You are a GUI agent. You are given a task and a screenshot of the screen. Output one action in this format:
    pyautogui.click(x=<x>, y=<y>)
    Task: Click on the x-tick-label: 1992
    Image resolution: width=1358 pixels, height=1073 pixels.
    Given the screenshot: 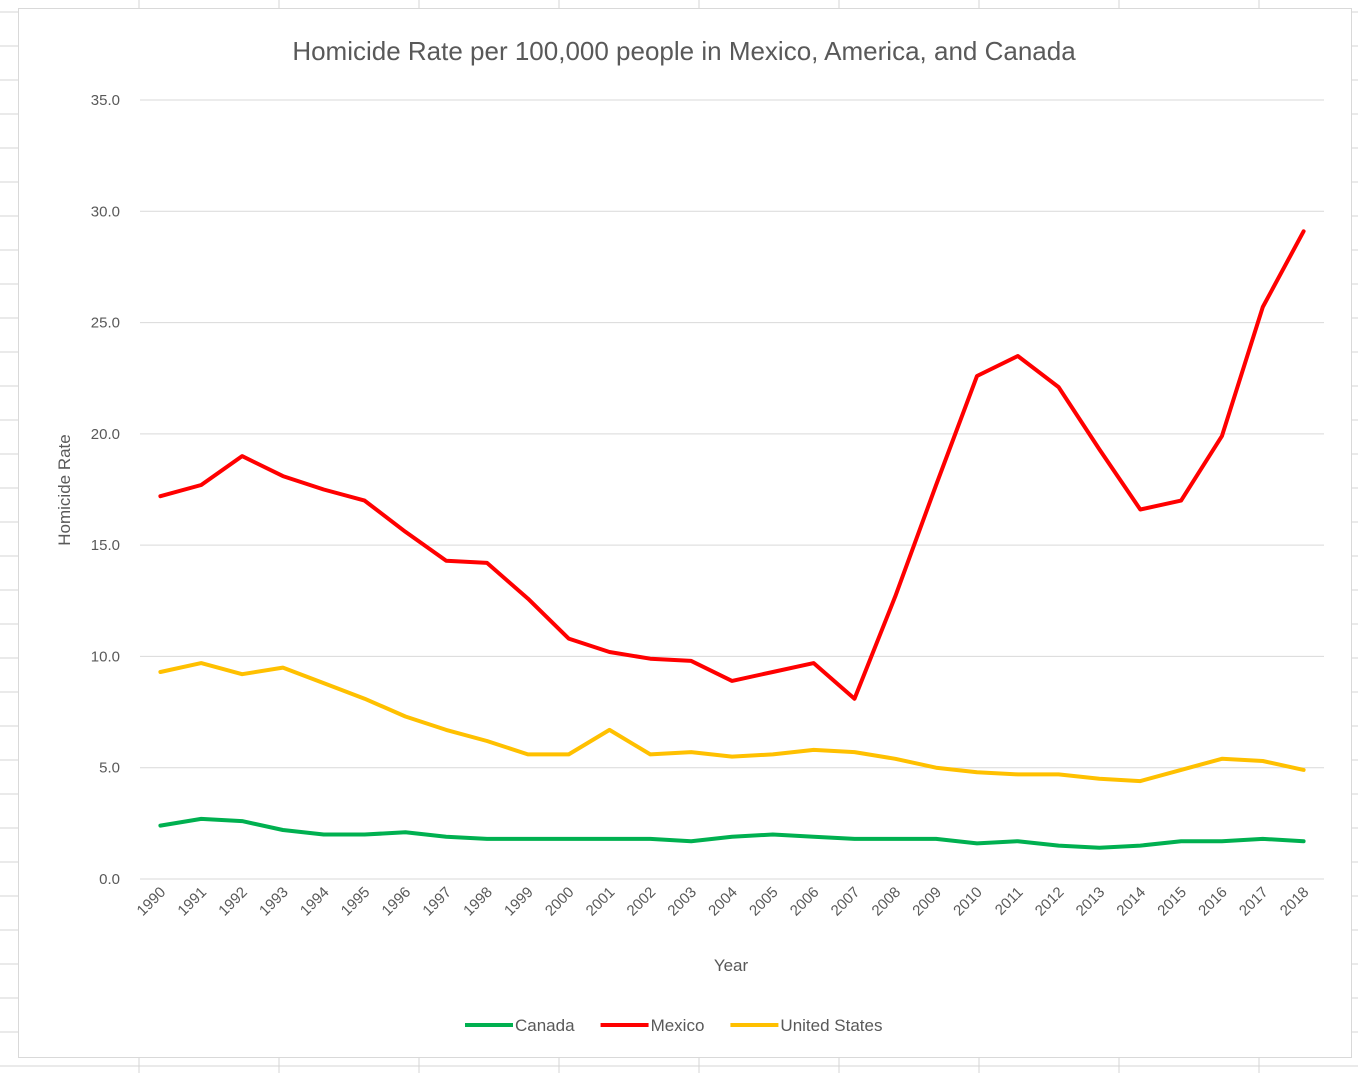 What is the action you would take?
    pyautogui.click(x=233, y=902)
    